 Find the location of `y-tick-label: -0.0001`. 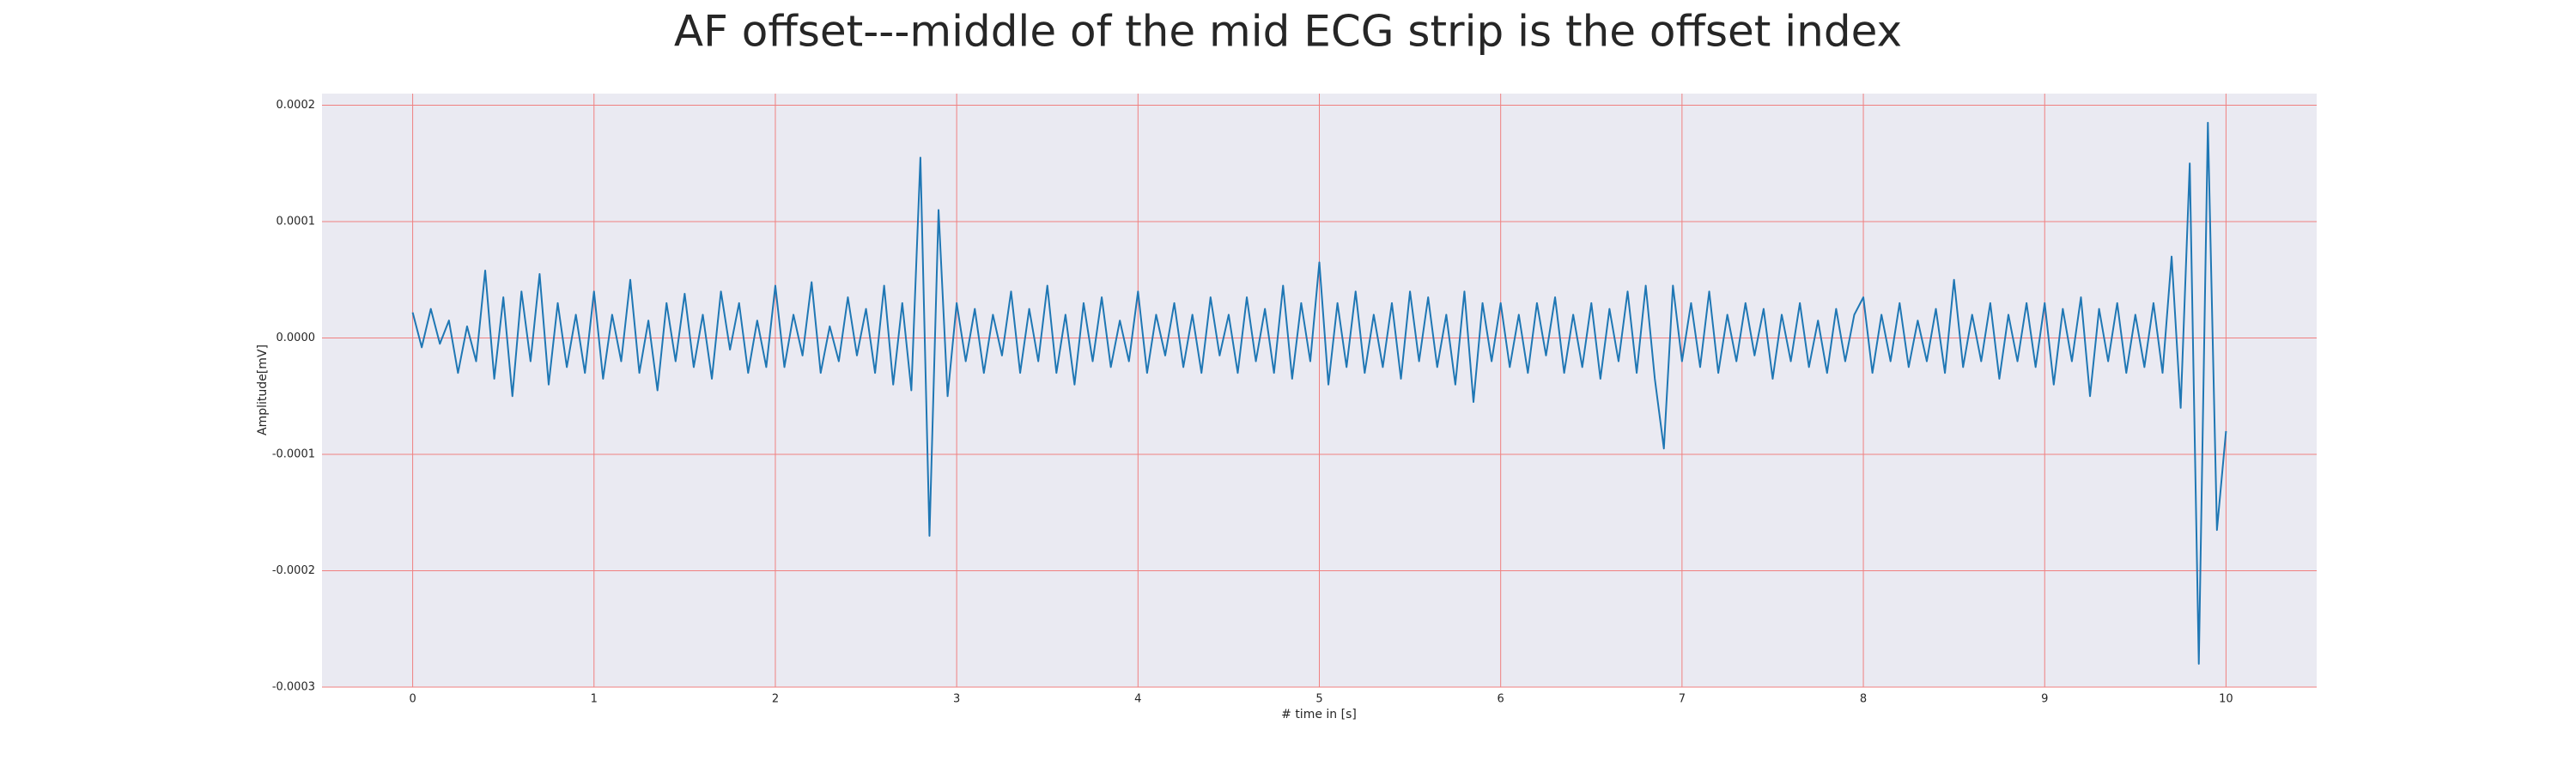

y-tick-label: -0.0001 is located at coordinates (293, 454).